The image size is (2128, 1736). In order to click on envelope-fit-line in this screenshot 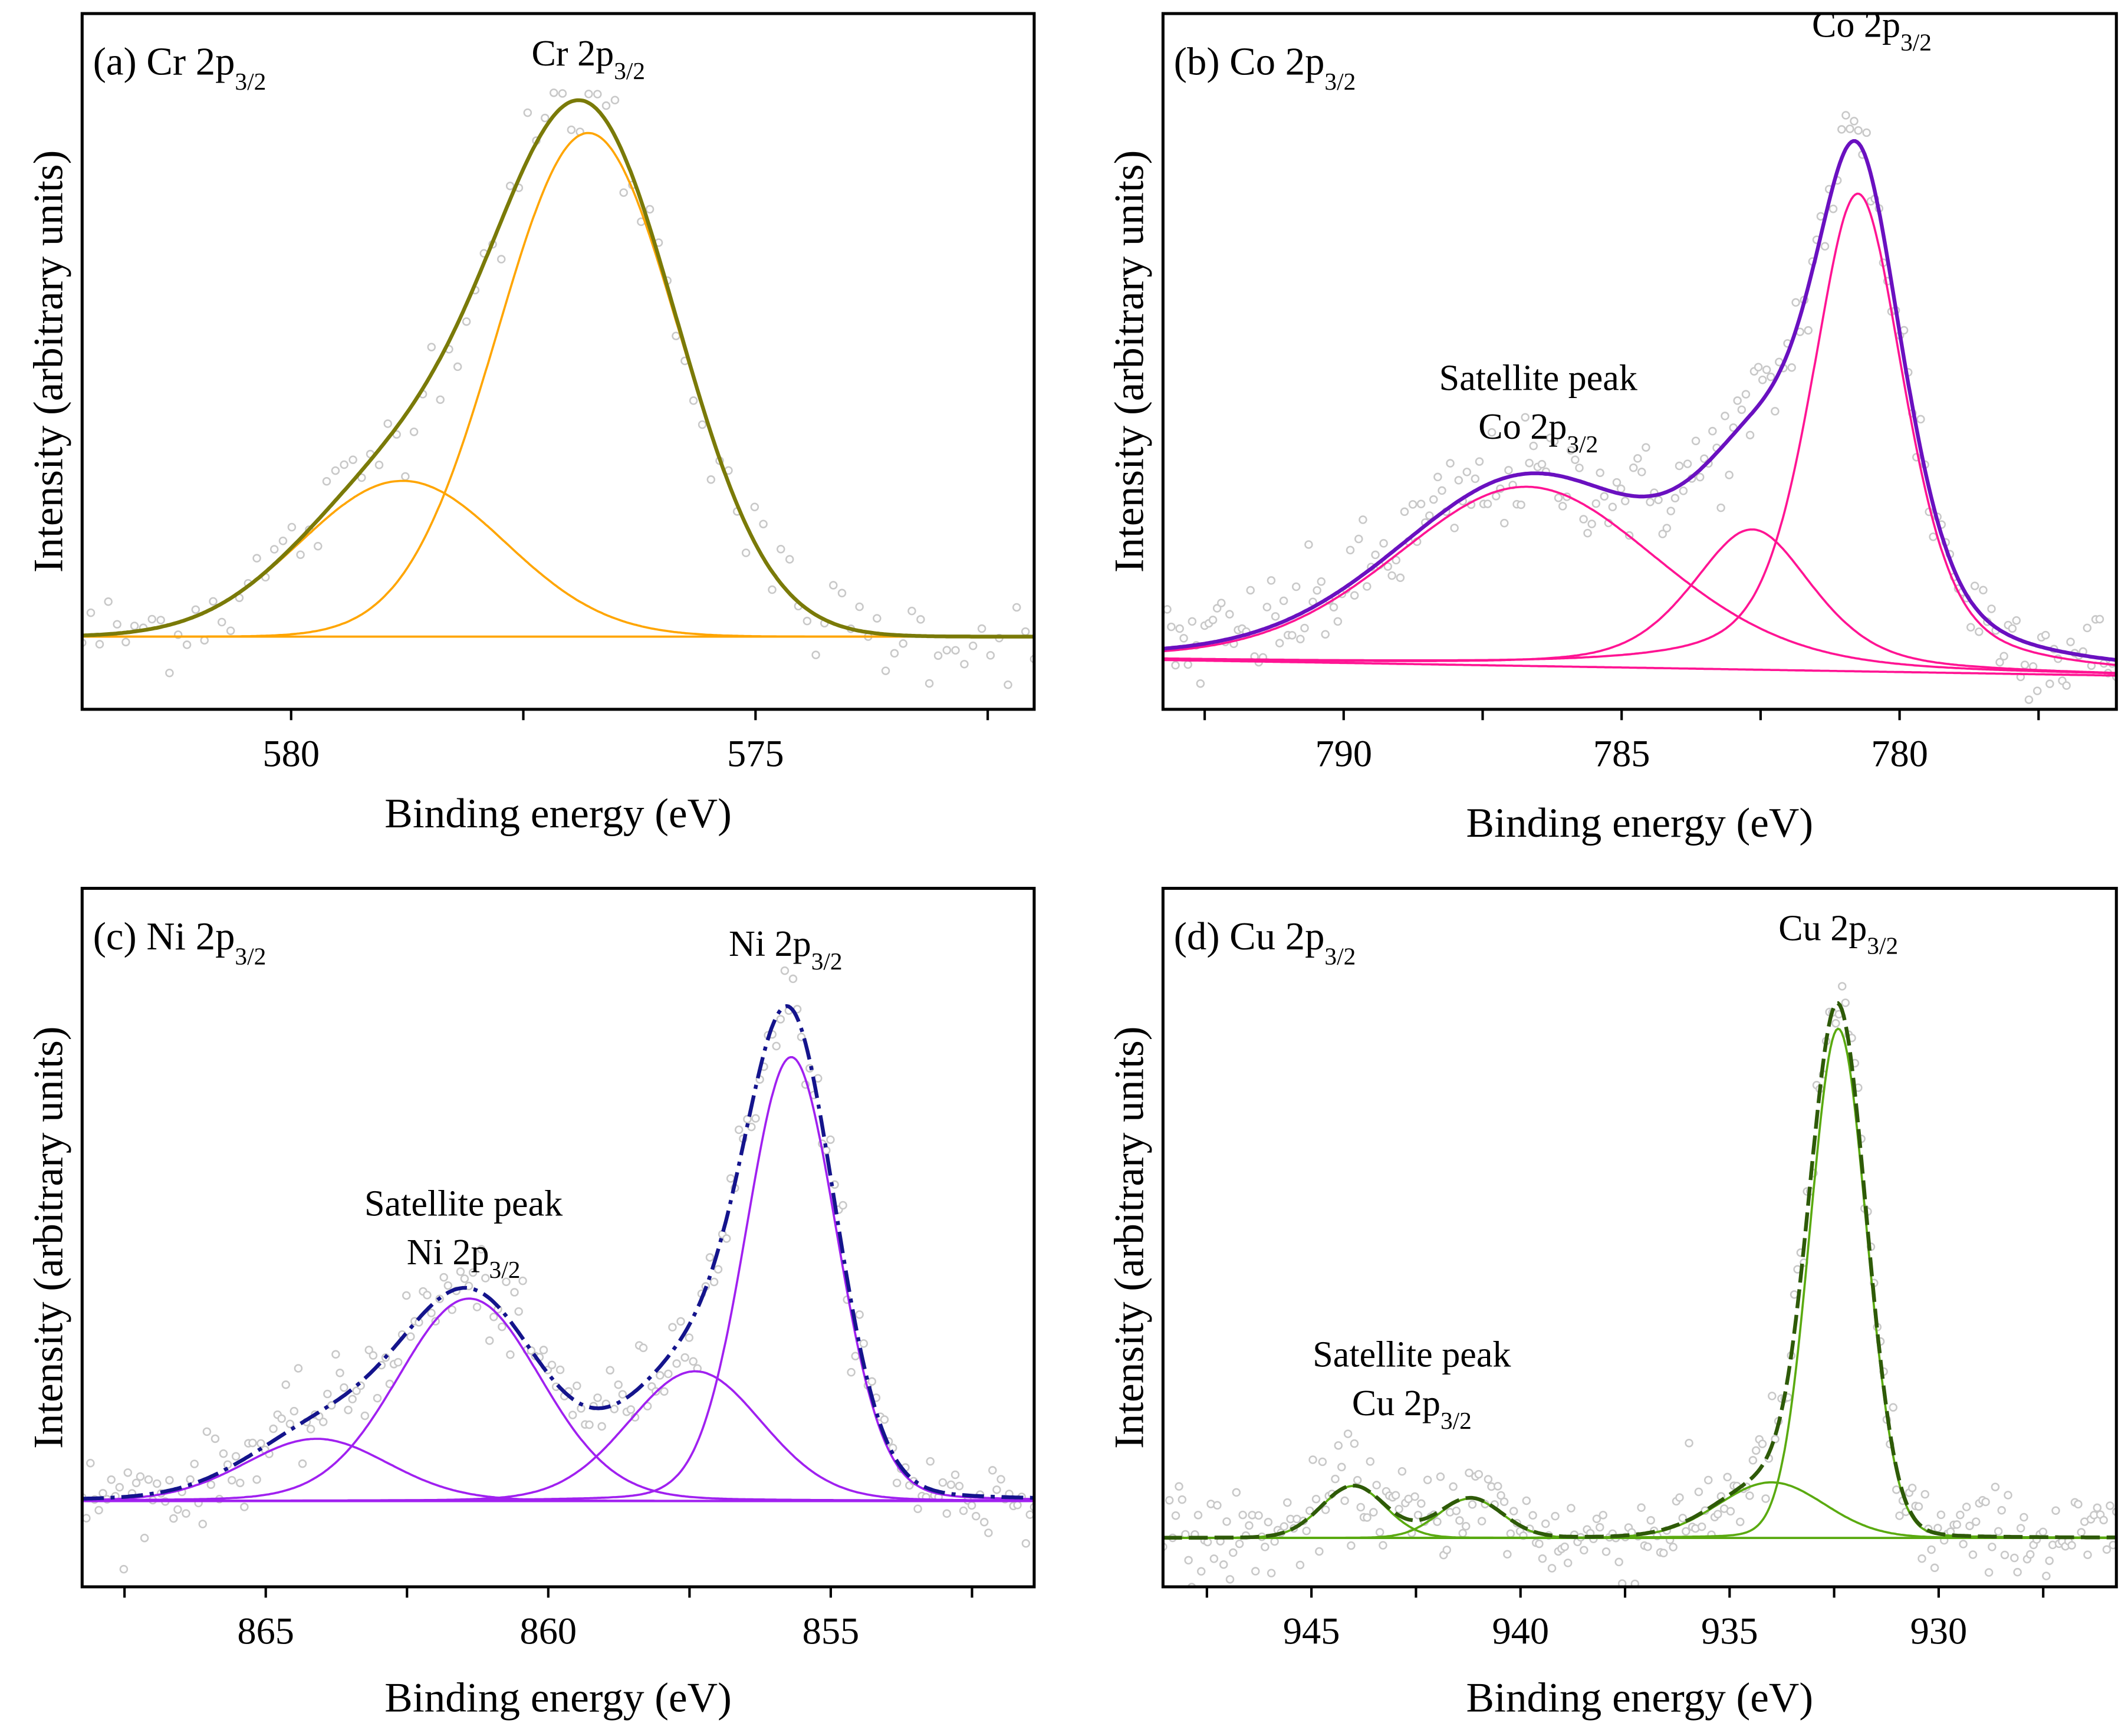, I will do `click(1640, 1270)`.